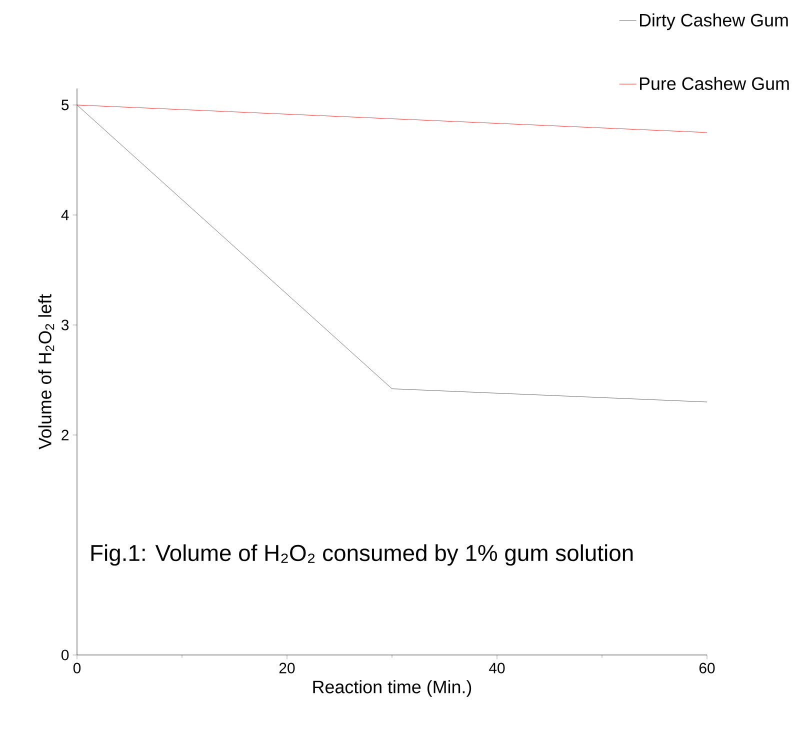 The image size is (798, 735). I want to click on legend-label: Dirty Cashew Gum, so click(714, 21).